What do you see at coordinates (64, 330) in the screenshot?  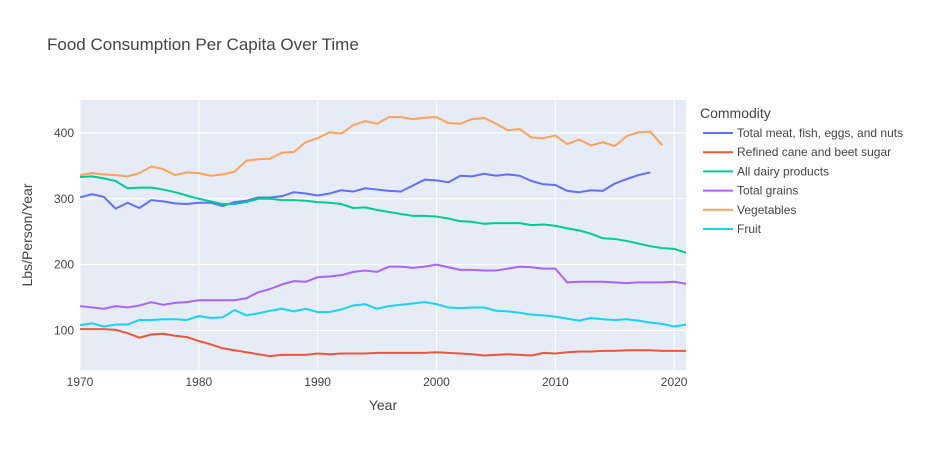 I see `y-tick-label: 100` at bounding box center [64, 330].